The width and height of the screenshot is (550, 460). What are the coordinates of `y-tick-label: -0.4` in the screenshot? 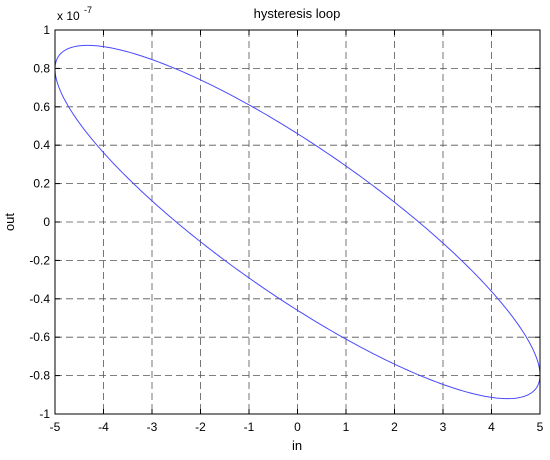 It's located at (39, 299).